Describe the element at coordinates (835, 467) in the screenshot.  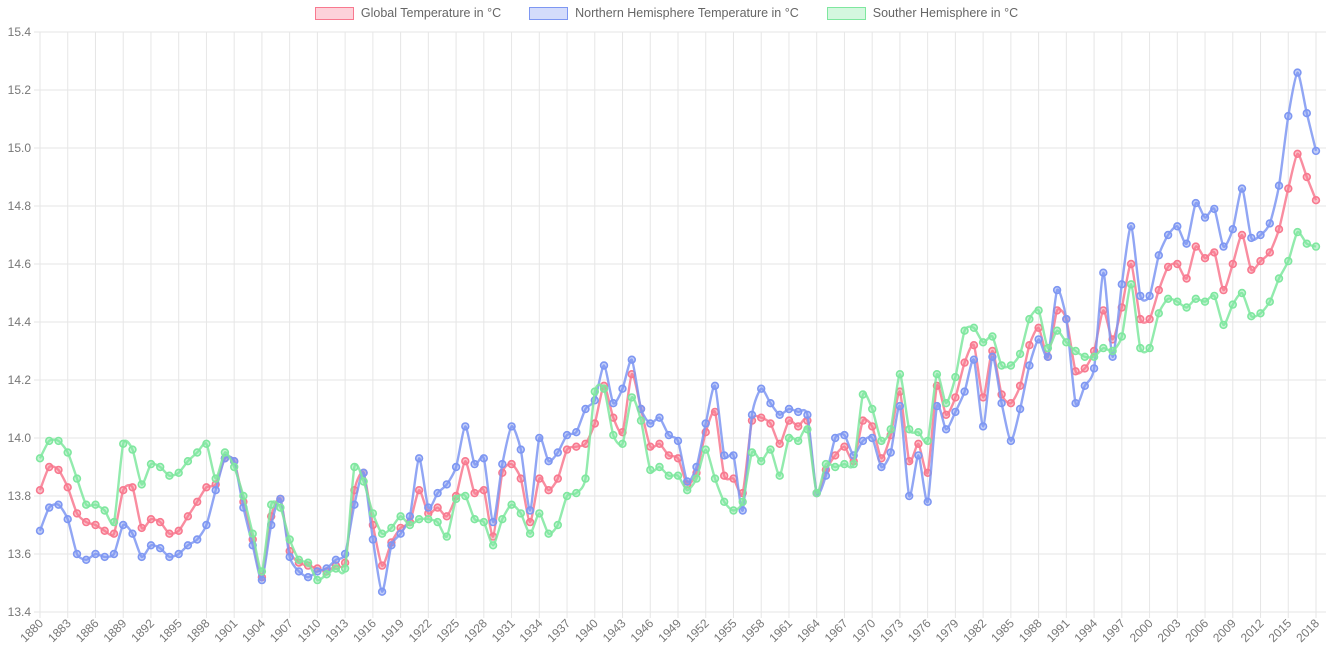
I see `data-point-southern-hemisphere-1966` at that location.